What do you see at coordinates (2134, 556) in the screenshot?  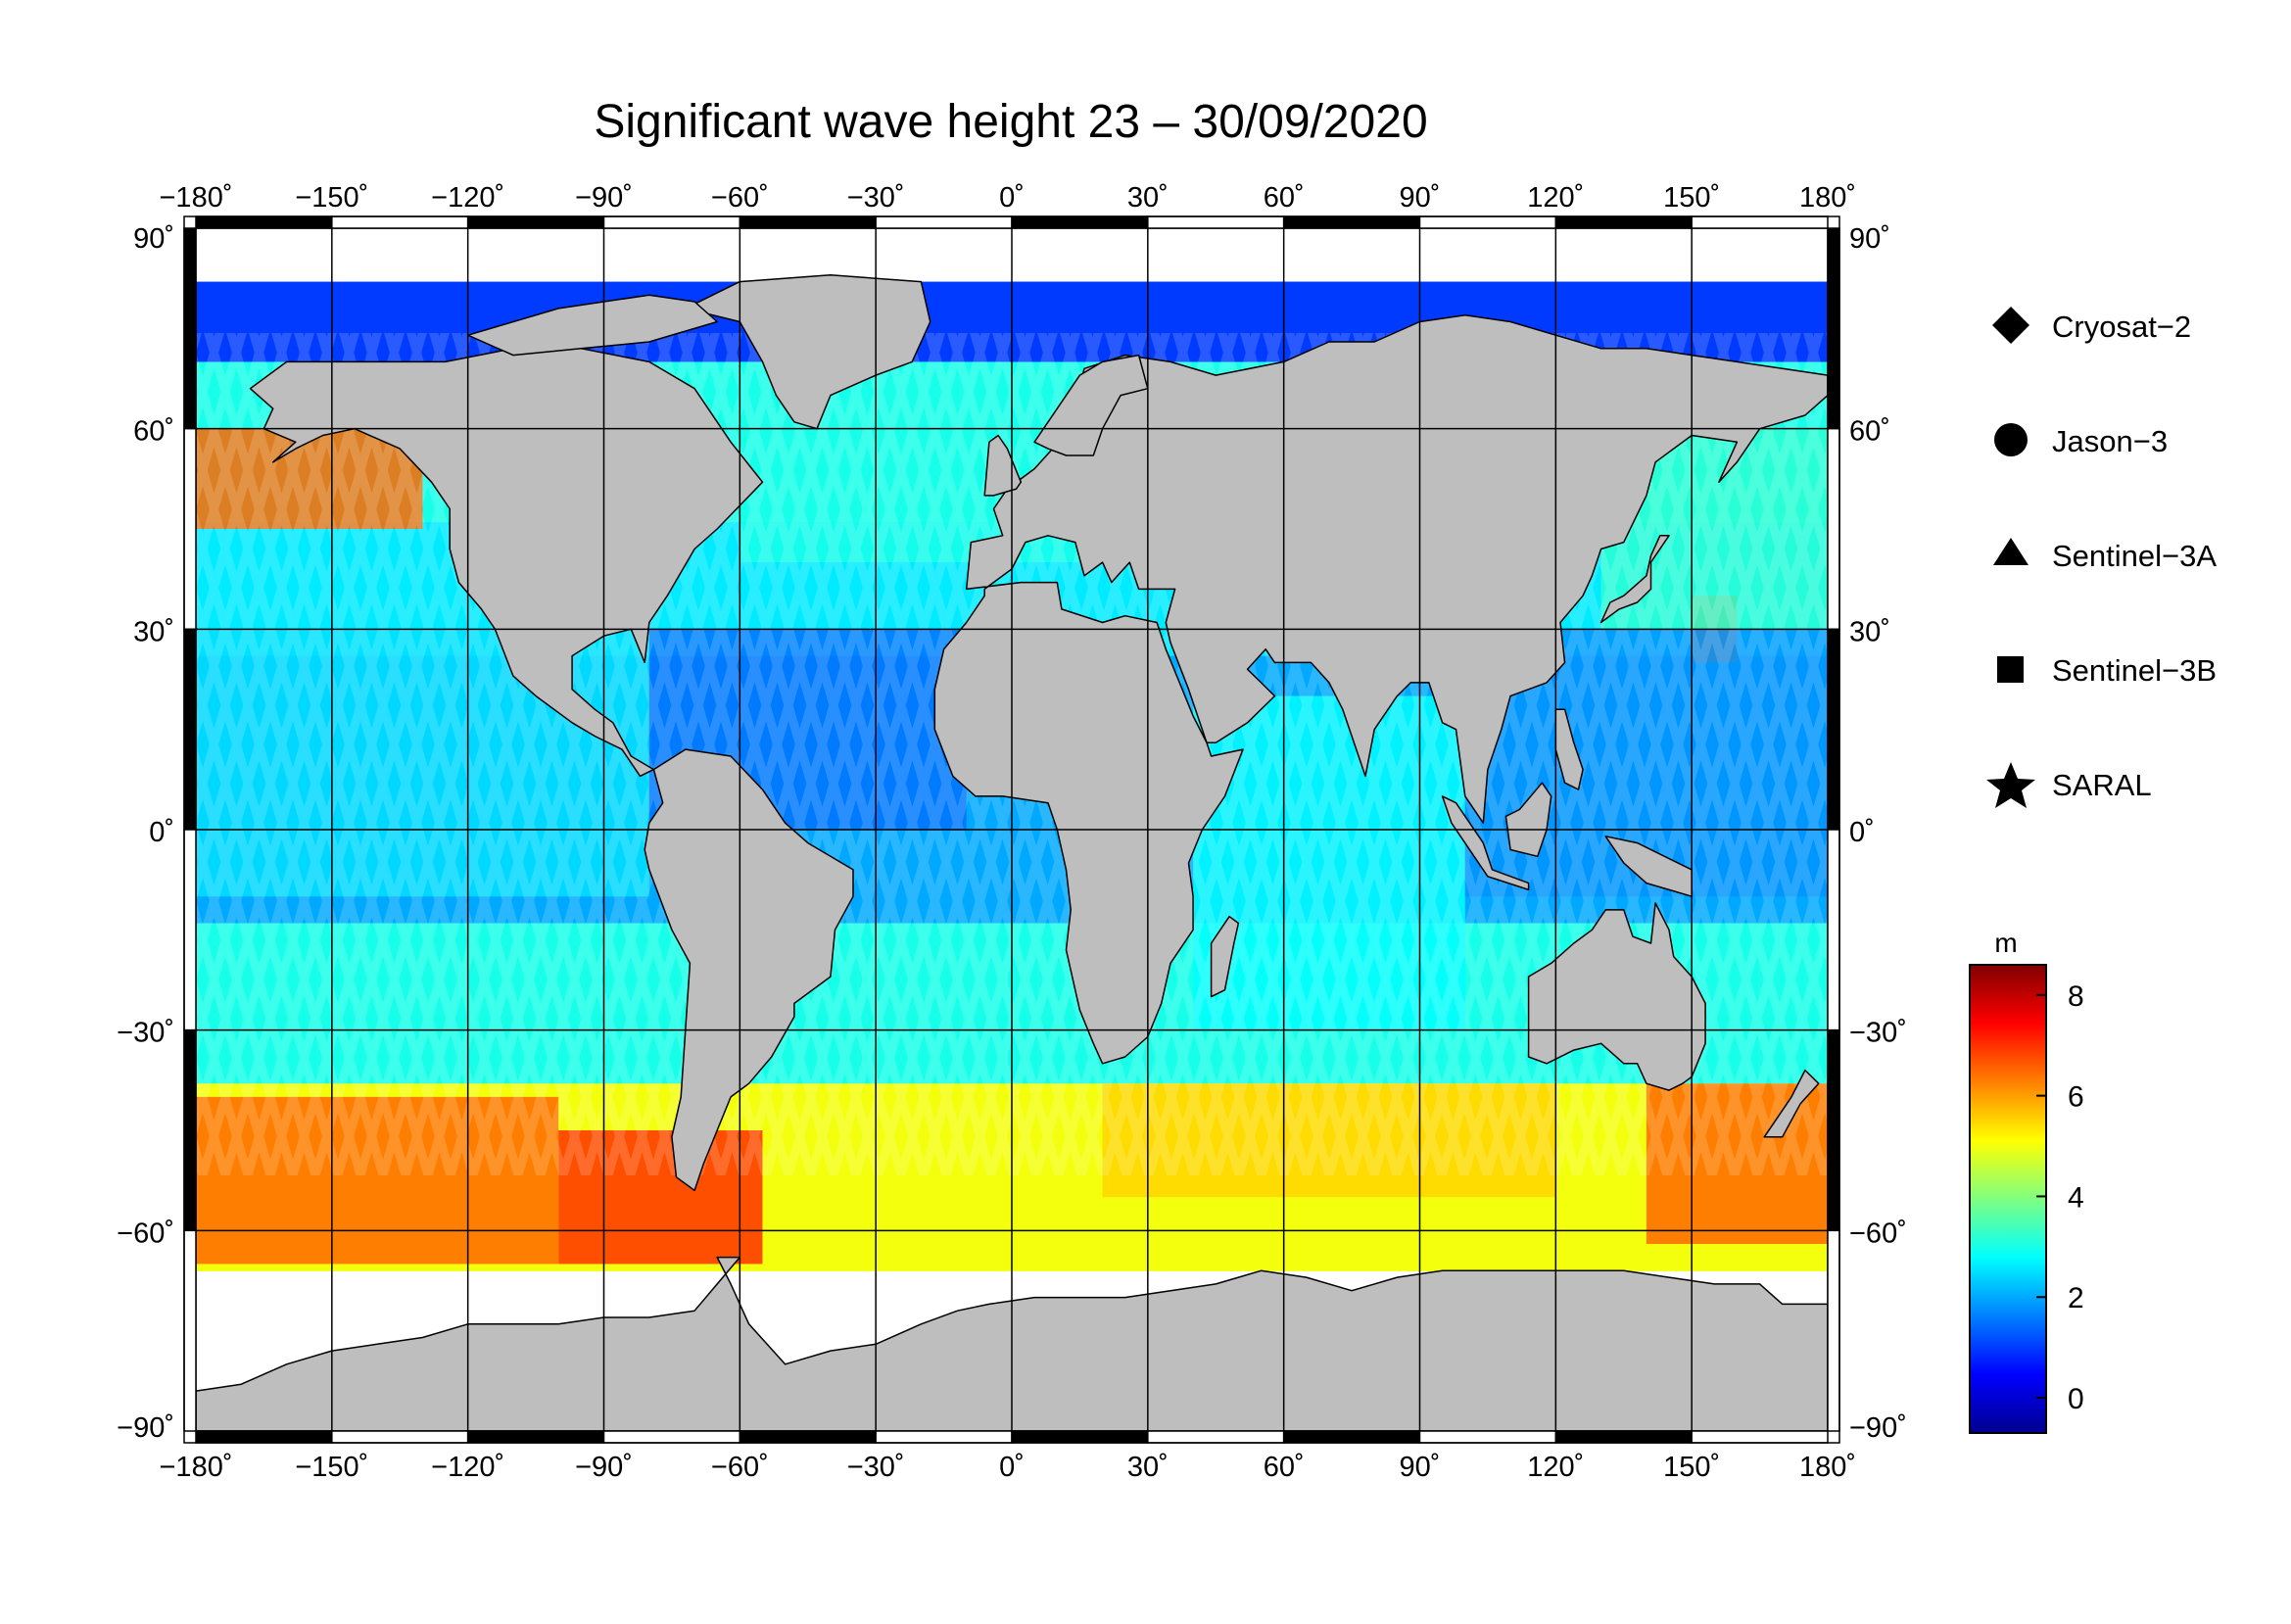 I see `legend-label: Sentinel−3A` at bounding box center [2134, 556].